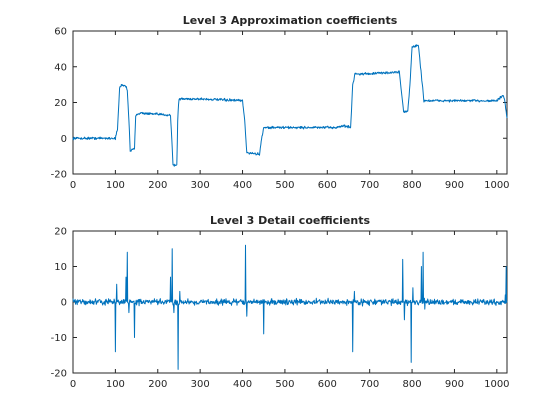  Describe the element at coordinates (64, 139) in the screenshot. I see `approximation-ytick-label: 0` at that location.